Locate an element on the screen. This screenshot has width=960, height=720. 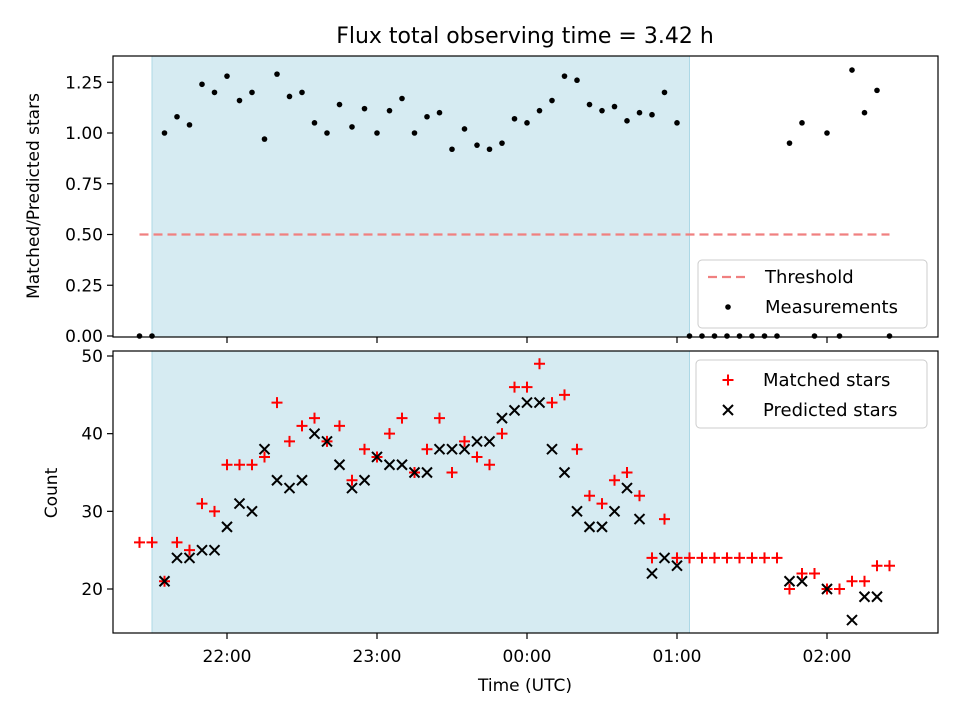
y-tick-label: 40 is located at coordinates (92, 435).